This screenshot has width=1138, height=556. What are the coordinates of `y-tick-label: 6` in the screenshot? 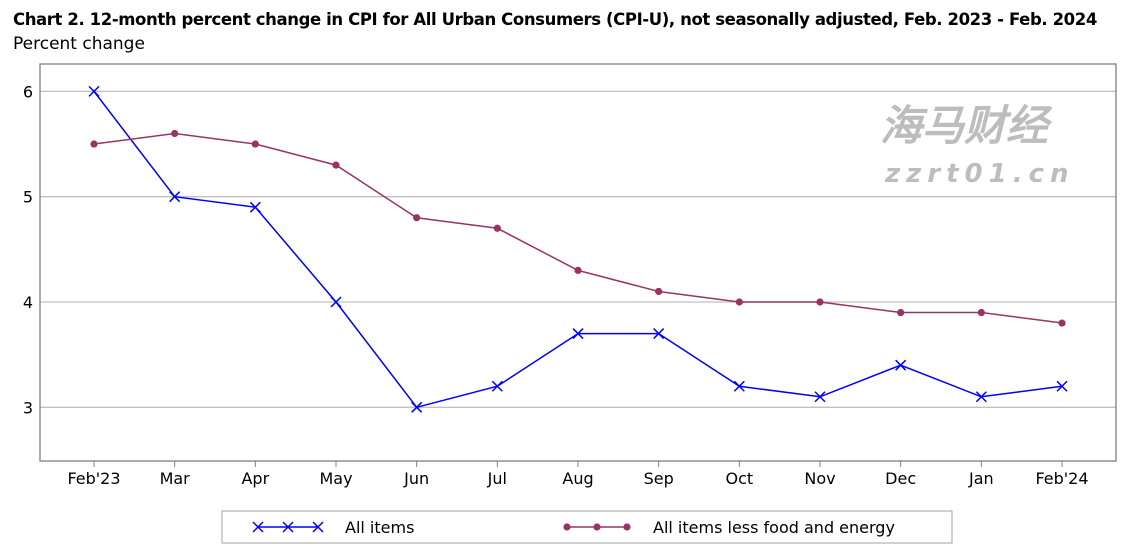 It's located at (28, 91).